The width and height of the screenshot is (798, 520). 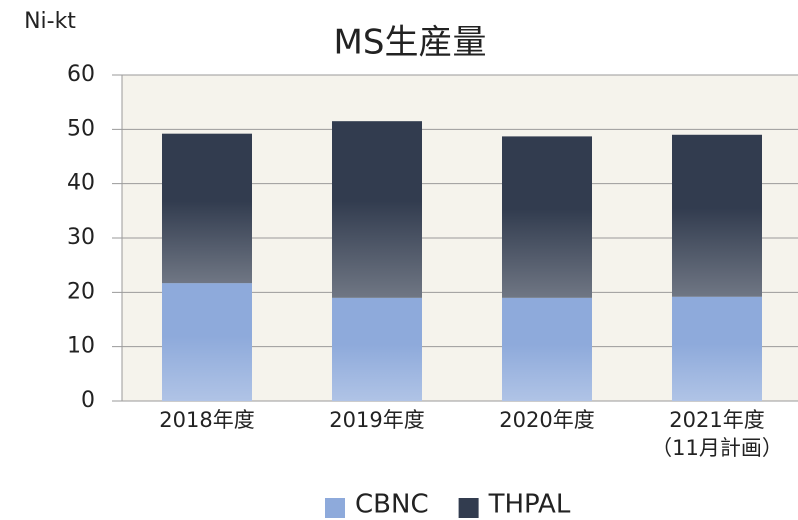 I want to click on y-tick-label: 20, so click(x=81, y=291).